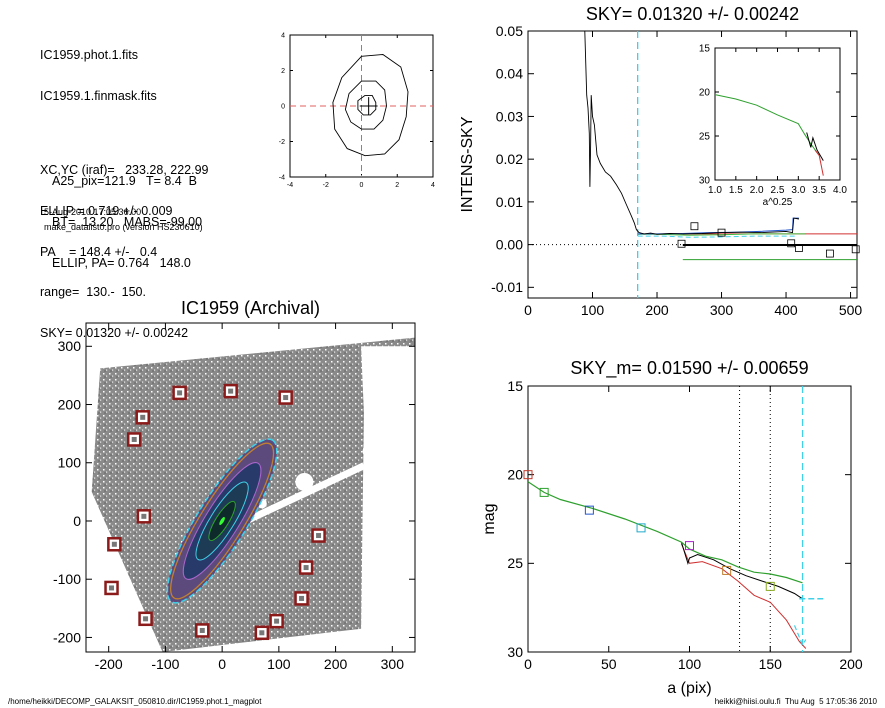  What do you see at coordinates (786, 310) in the screenshot?
I see `sky-x-tick-label: 400` at bounding box center [786, 310].